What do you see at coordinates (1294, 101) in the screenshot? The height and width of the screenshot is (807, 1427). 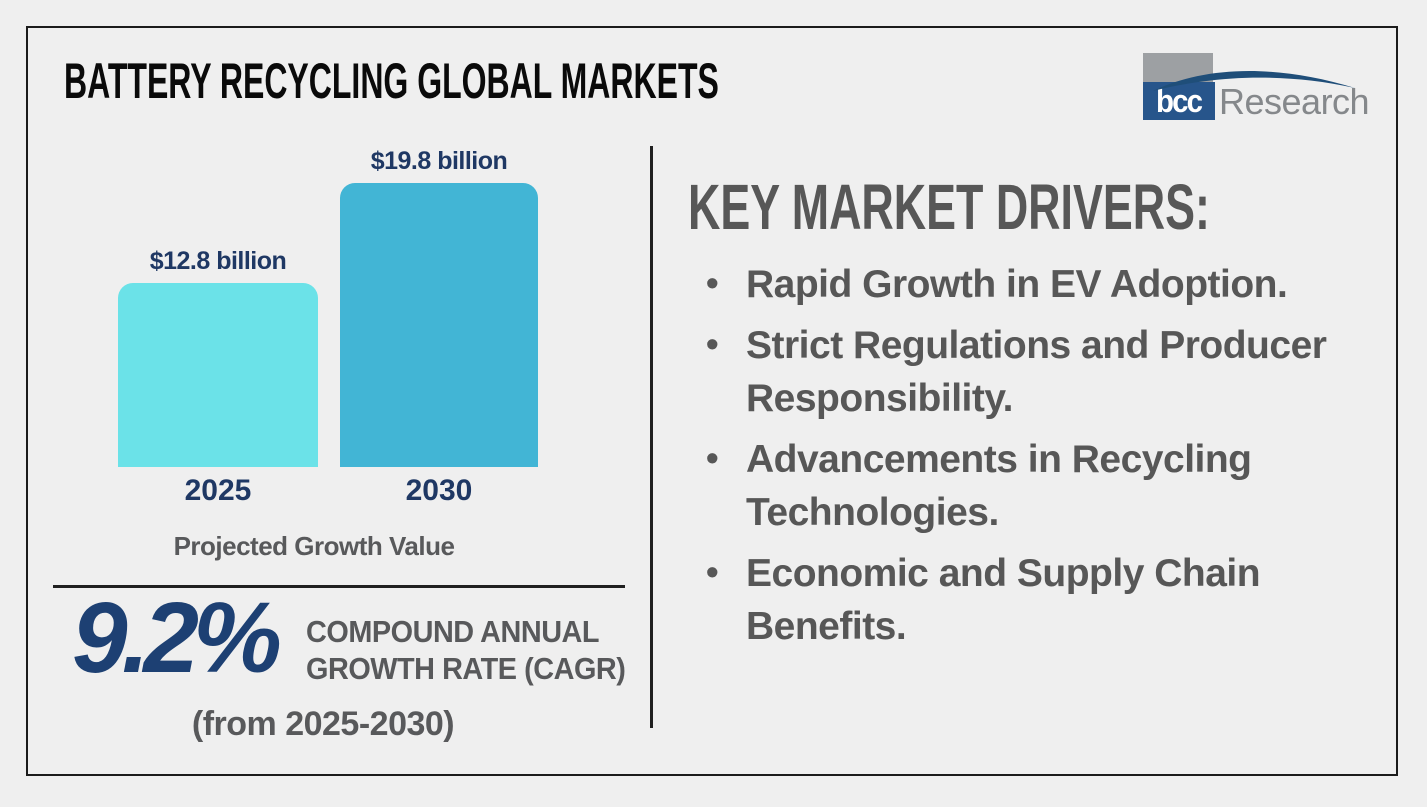 I see `logo-research-text: Research` at bounding box center [1294, 101].